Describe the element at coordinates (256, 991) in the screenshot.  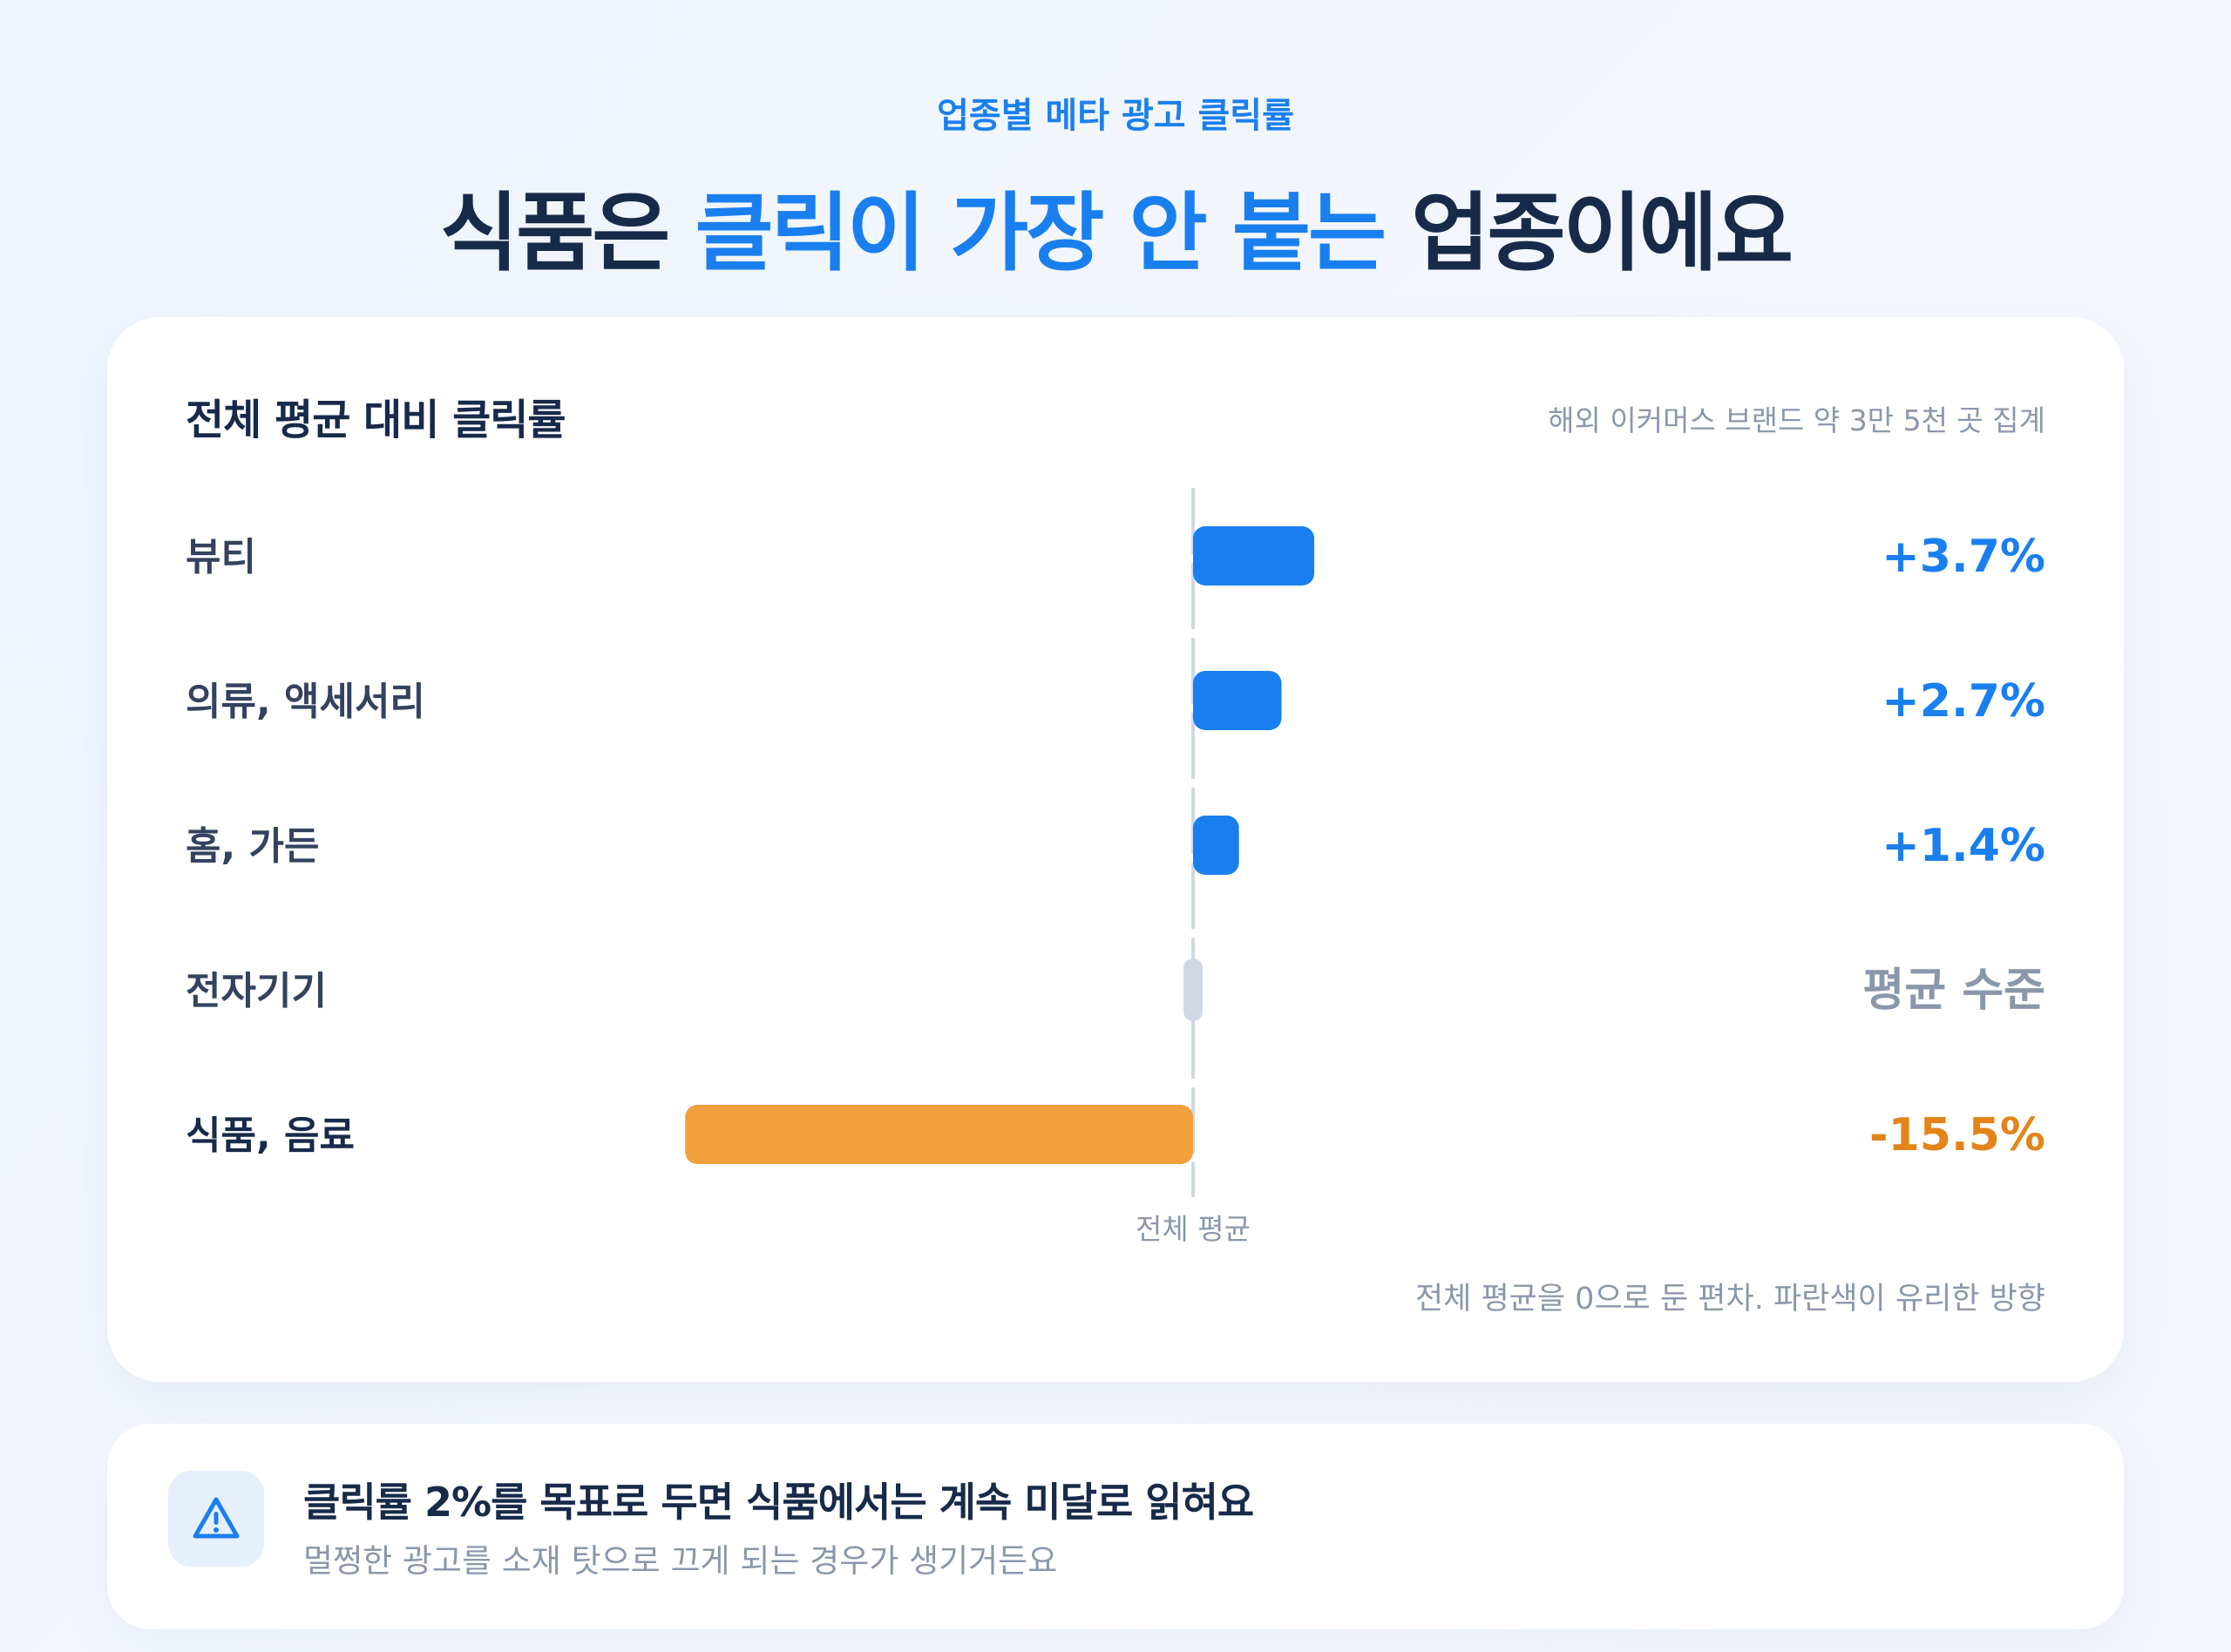
I see `category-label: 전자기기` at that location.